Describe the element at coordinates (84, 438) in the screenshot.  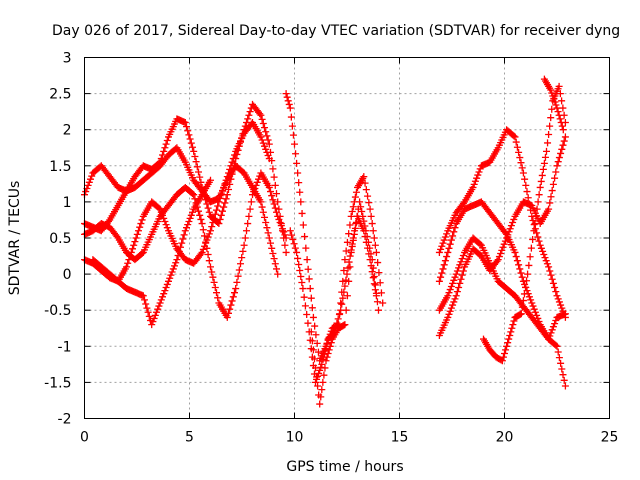
I see `x-tick-label: 0` at that location.